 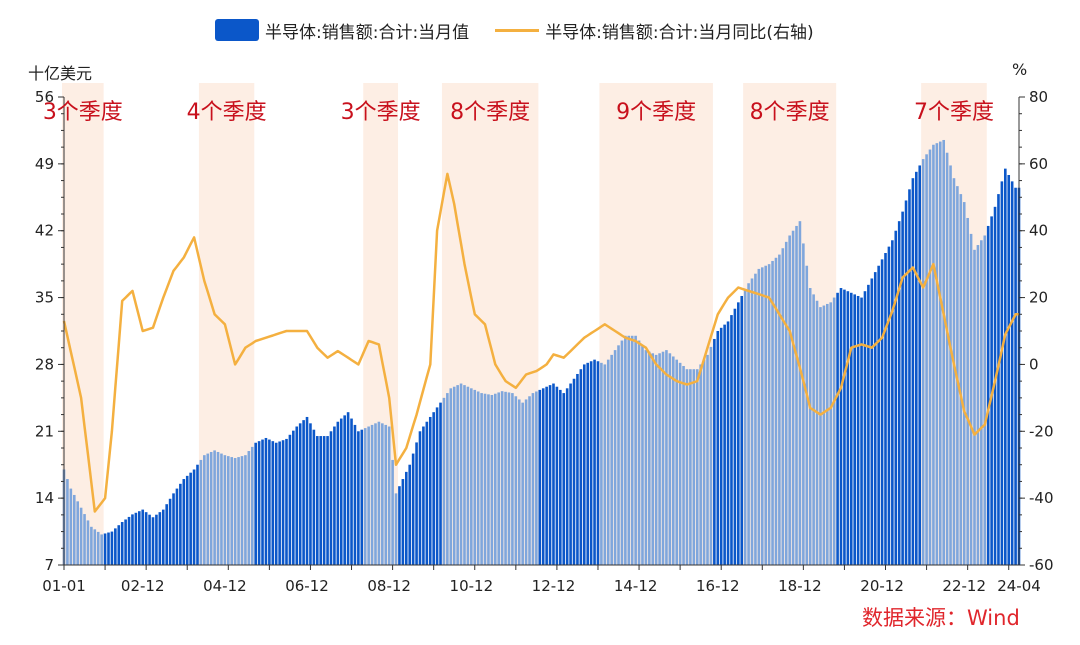 What do you see at coordinates (790, 112) in the screenshot?
I see `period-duration-label: 8个季度` at bounding box center [790, 112].